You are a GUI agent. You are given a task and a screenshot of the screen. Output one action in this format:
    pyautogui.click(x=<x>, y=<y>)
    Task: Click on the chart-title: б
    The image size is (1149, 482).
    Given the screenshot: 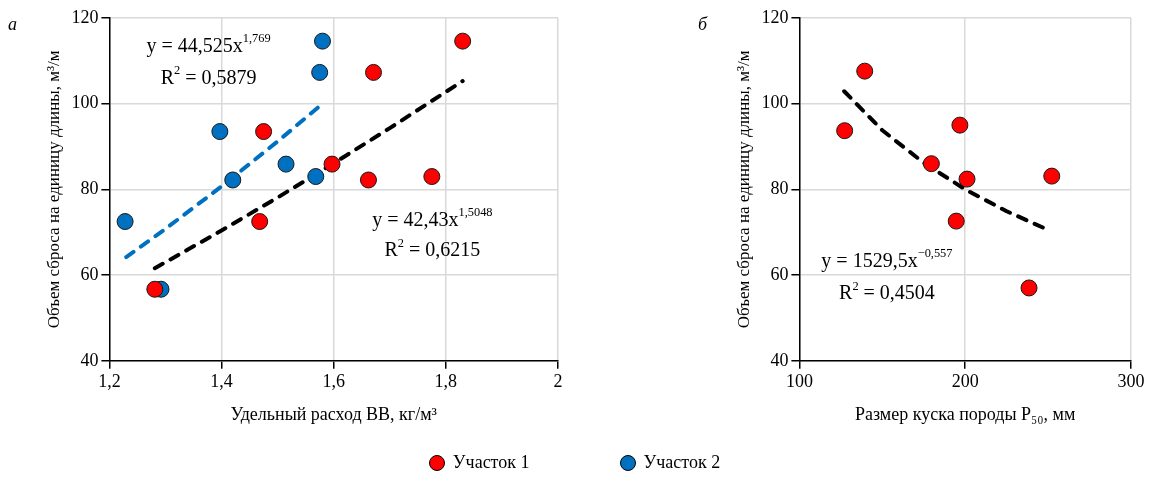 What is the action you would take?
    pyautogui.click(x=703, y=23)
    